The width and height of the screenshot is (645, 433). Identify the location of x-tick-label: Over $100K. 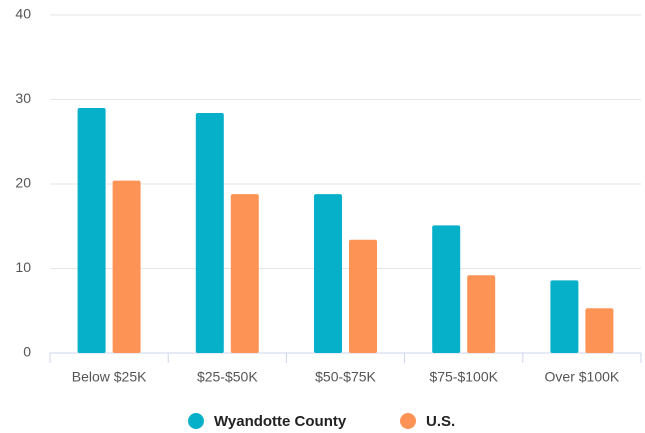
(582, 377).